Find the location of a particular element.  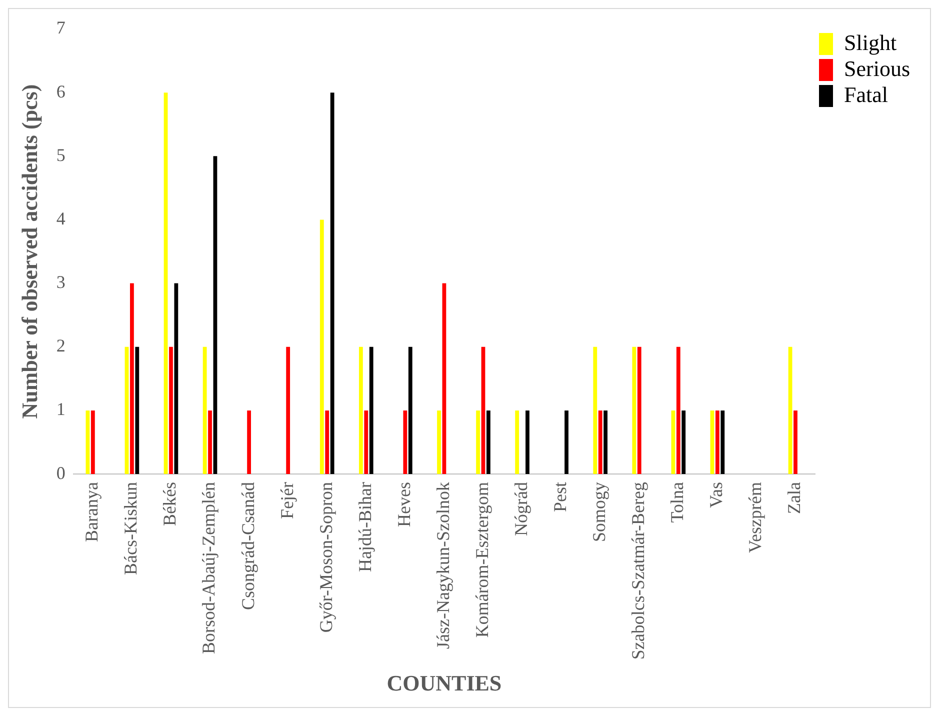

x-axis-title: COUNTIES is located at coordinates (444, 683).